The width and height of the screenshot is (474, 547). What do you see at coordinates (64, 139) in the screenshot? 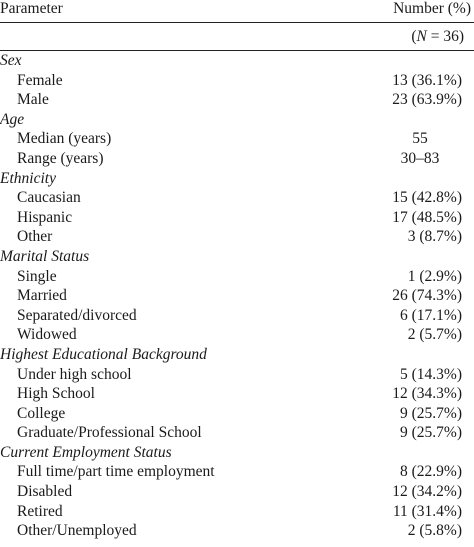
I see `row-label: Median (years)` at bounding box center [64, 139].